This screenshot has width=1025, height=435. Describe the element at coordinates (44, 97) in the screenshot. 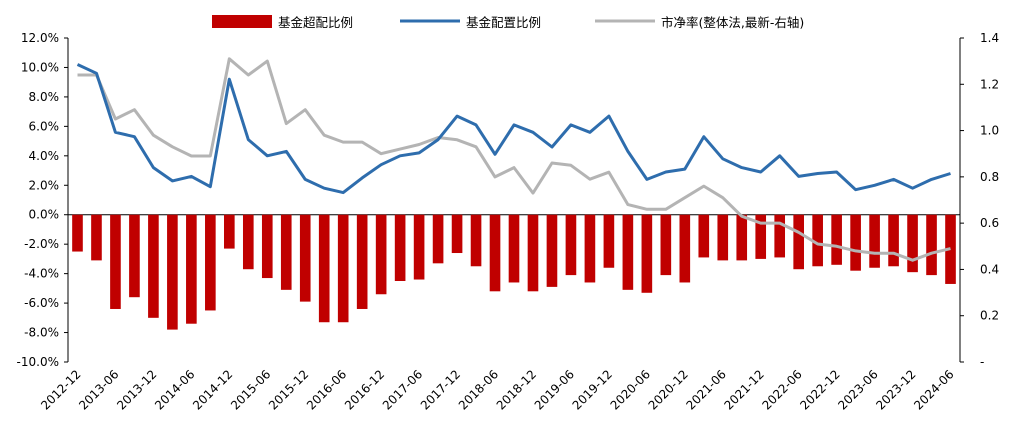

I see `left-axis-tick-label: 8.0%` at that location.